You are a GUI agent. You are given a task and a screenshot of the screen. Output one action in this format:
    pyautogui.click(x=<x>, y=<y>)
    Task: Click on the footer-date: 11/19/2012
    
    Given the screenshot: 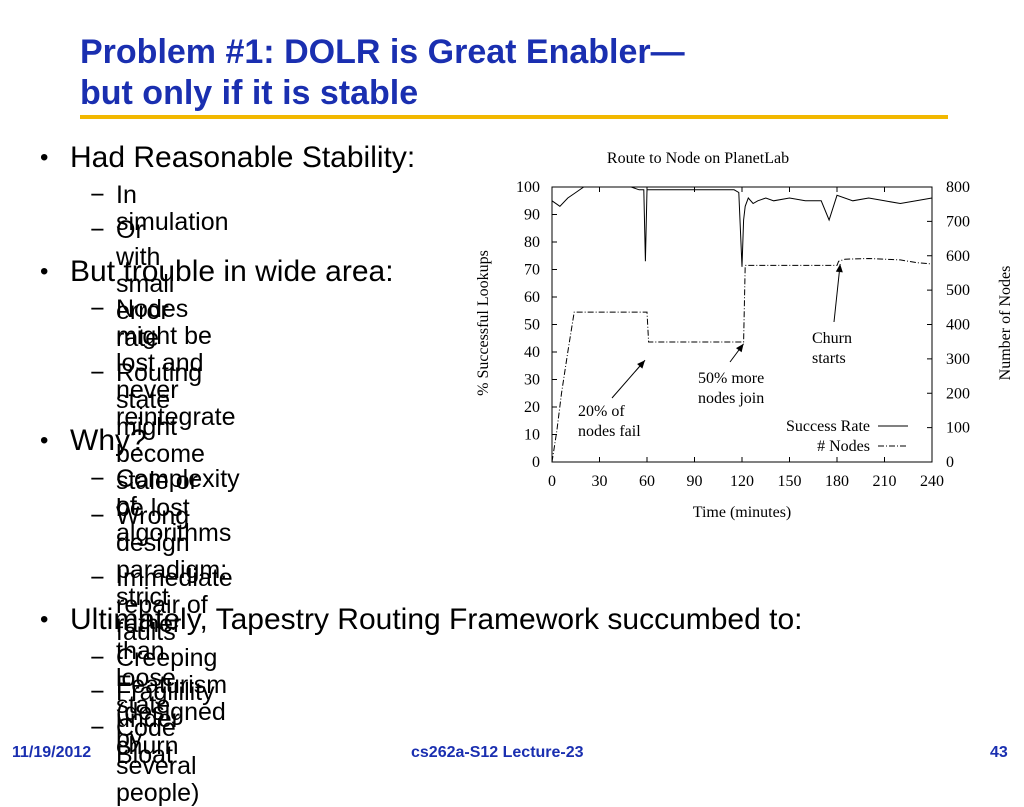 What is the action you would take?
    pyautogui.click(x=52, y=752)
    